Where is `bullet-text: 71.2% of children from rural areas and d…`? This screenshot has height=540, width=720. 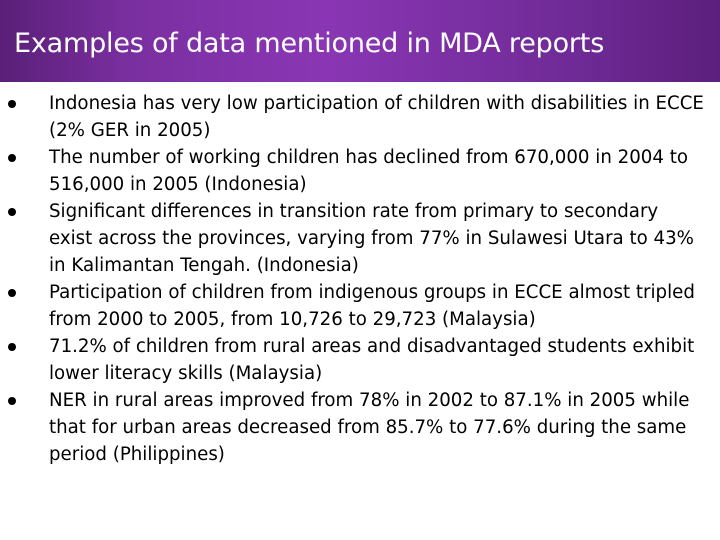 bullet-text: 71.2% of children from rural areas and d… is located at coordinates (372, 360).